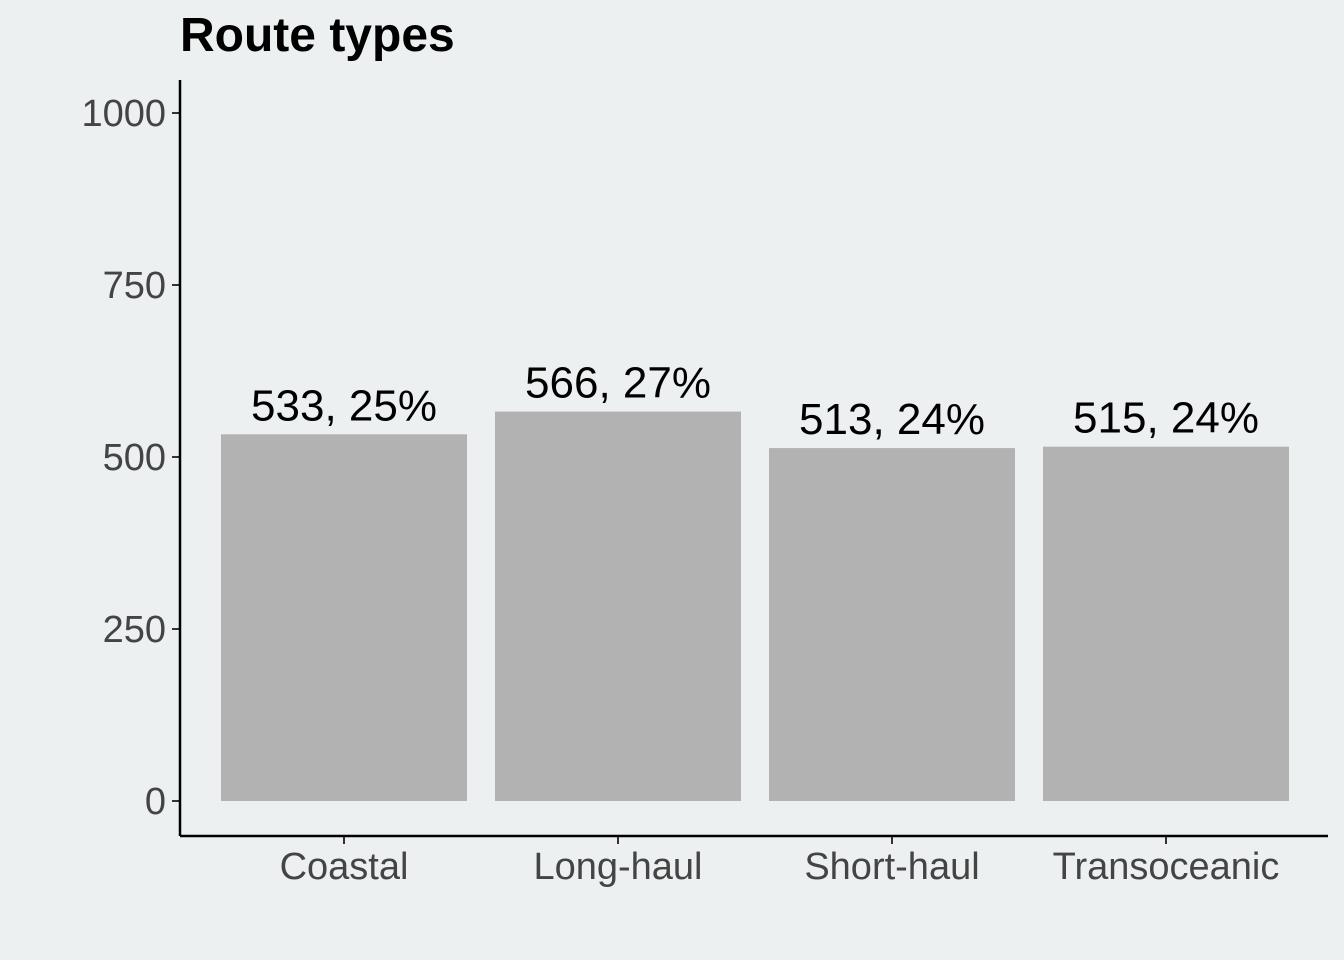  Describe the element at coordinates (344, 617) in the screenshot. I see `bar-coastal` at that location.